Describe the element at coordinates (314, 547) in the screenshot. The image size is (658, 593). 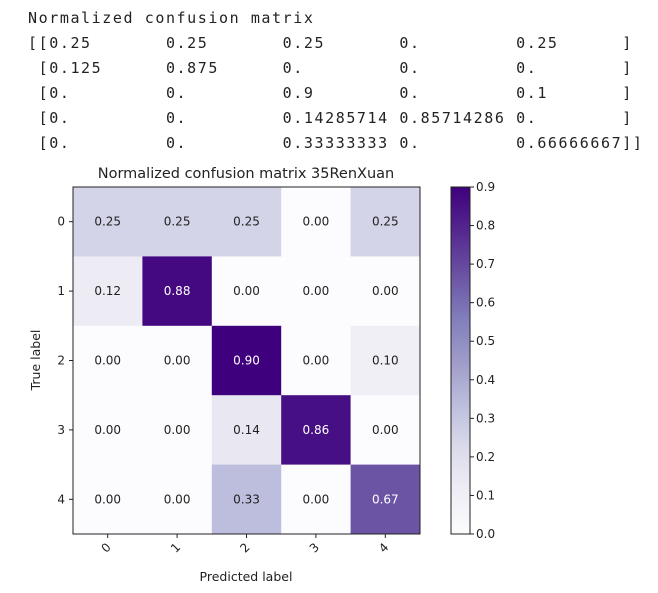
I see `x-tick-label: 3` at that location.